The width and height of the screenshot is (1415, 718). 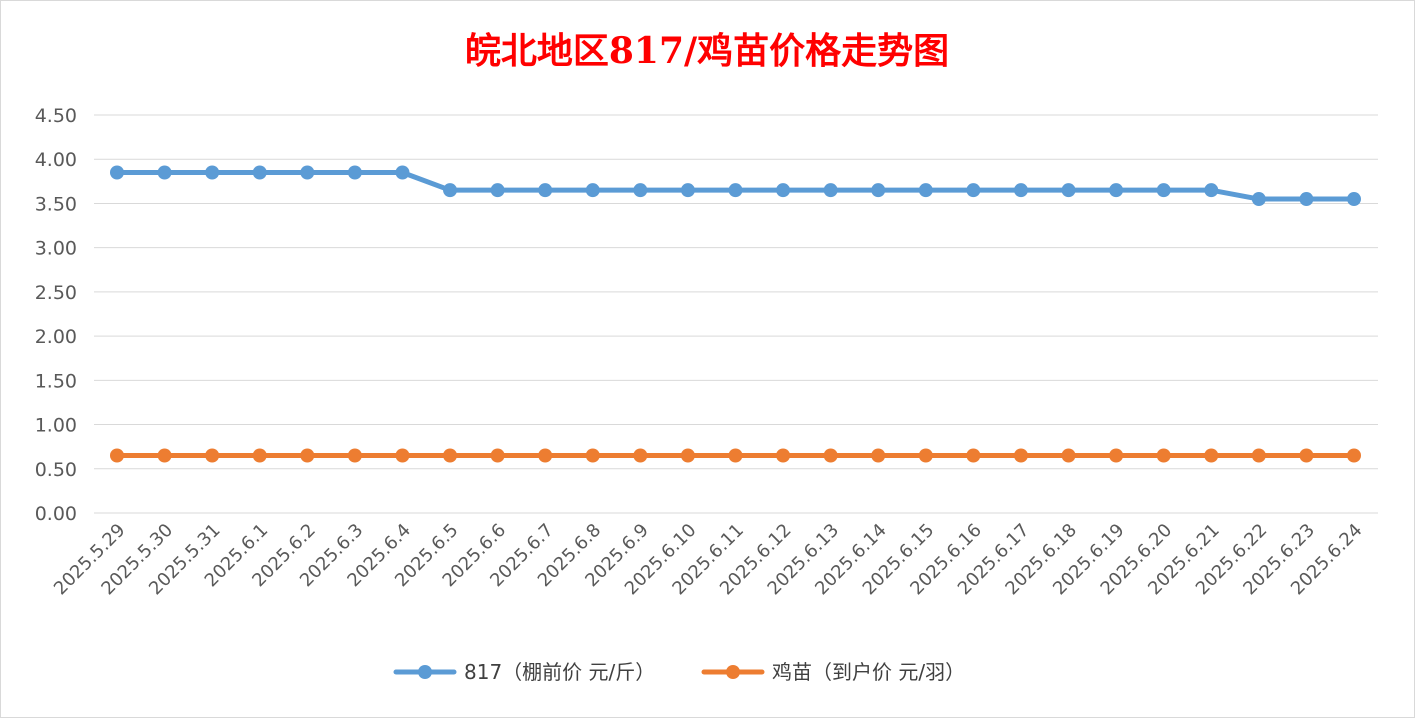 I want to click on y-tick-label: 1.50, so click(x=56, y=381).